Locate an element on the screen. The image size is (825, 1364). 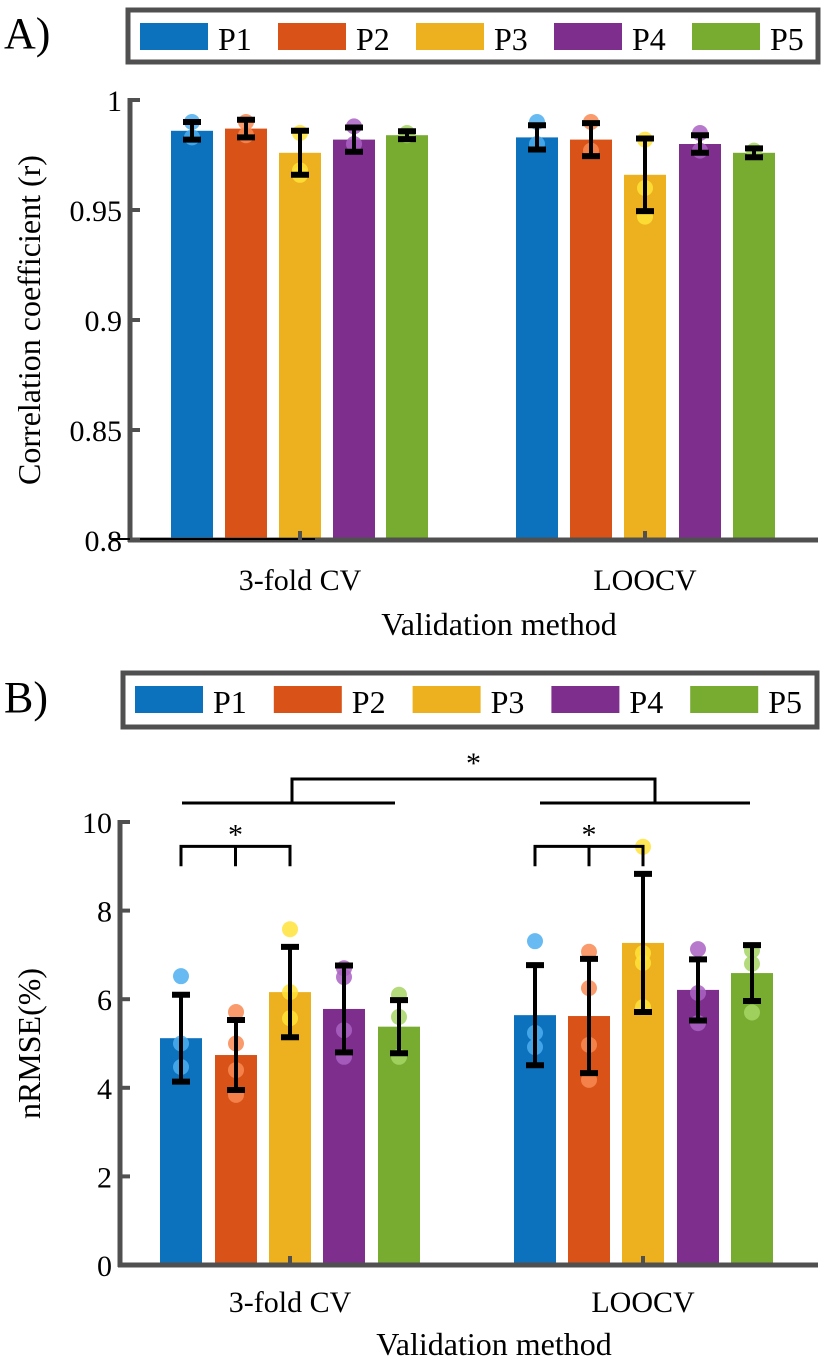
y-tick-label: 2 is located at coordinates (104, 1177).